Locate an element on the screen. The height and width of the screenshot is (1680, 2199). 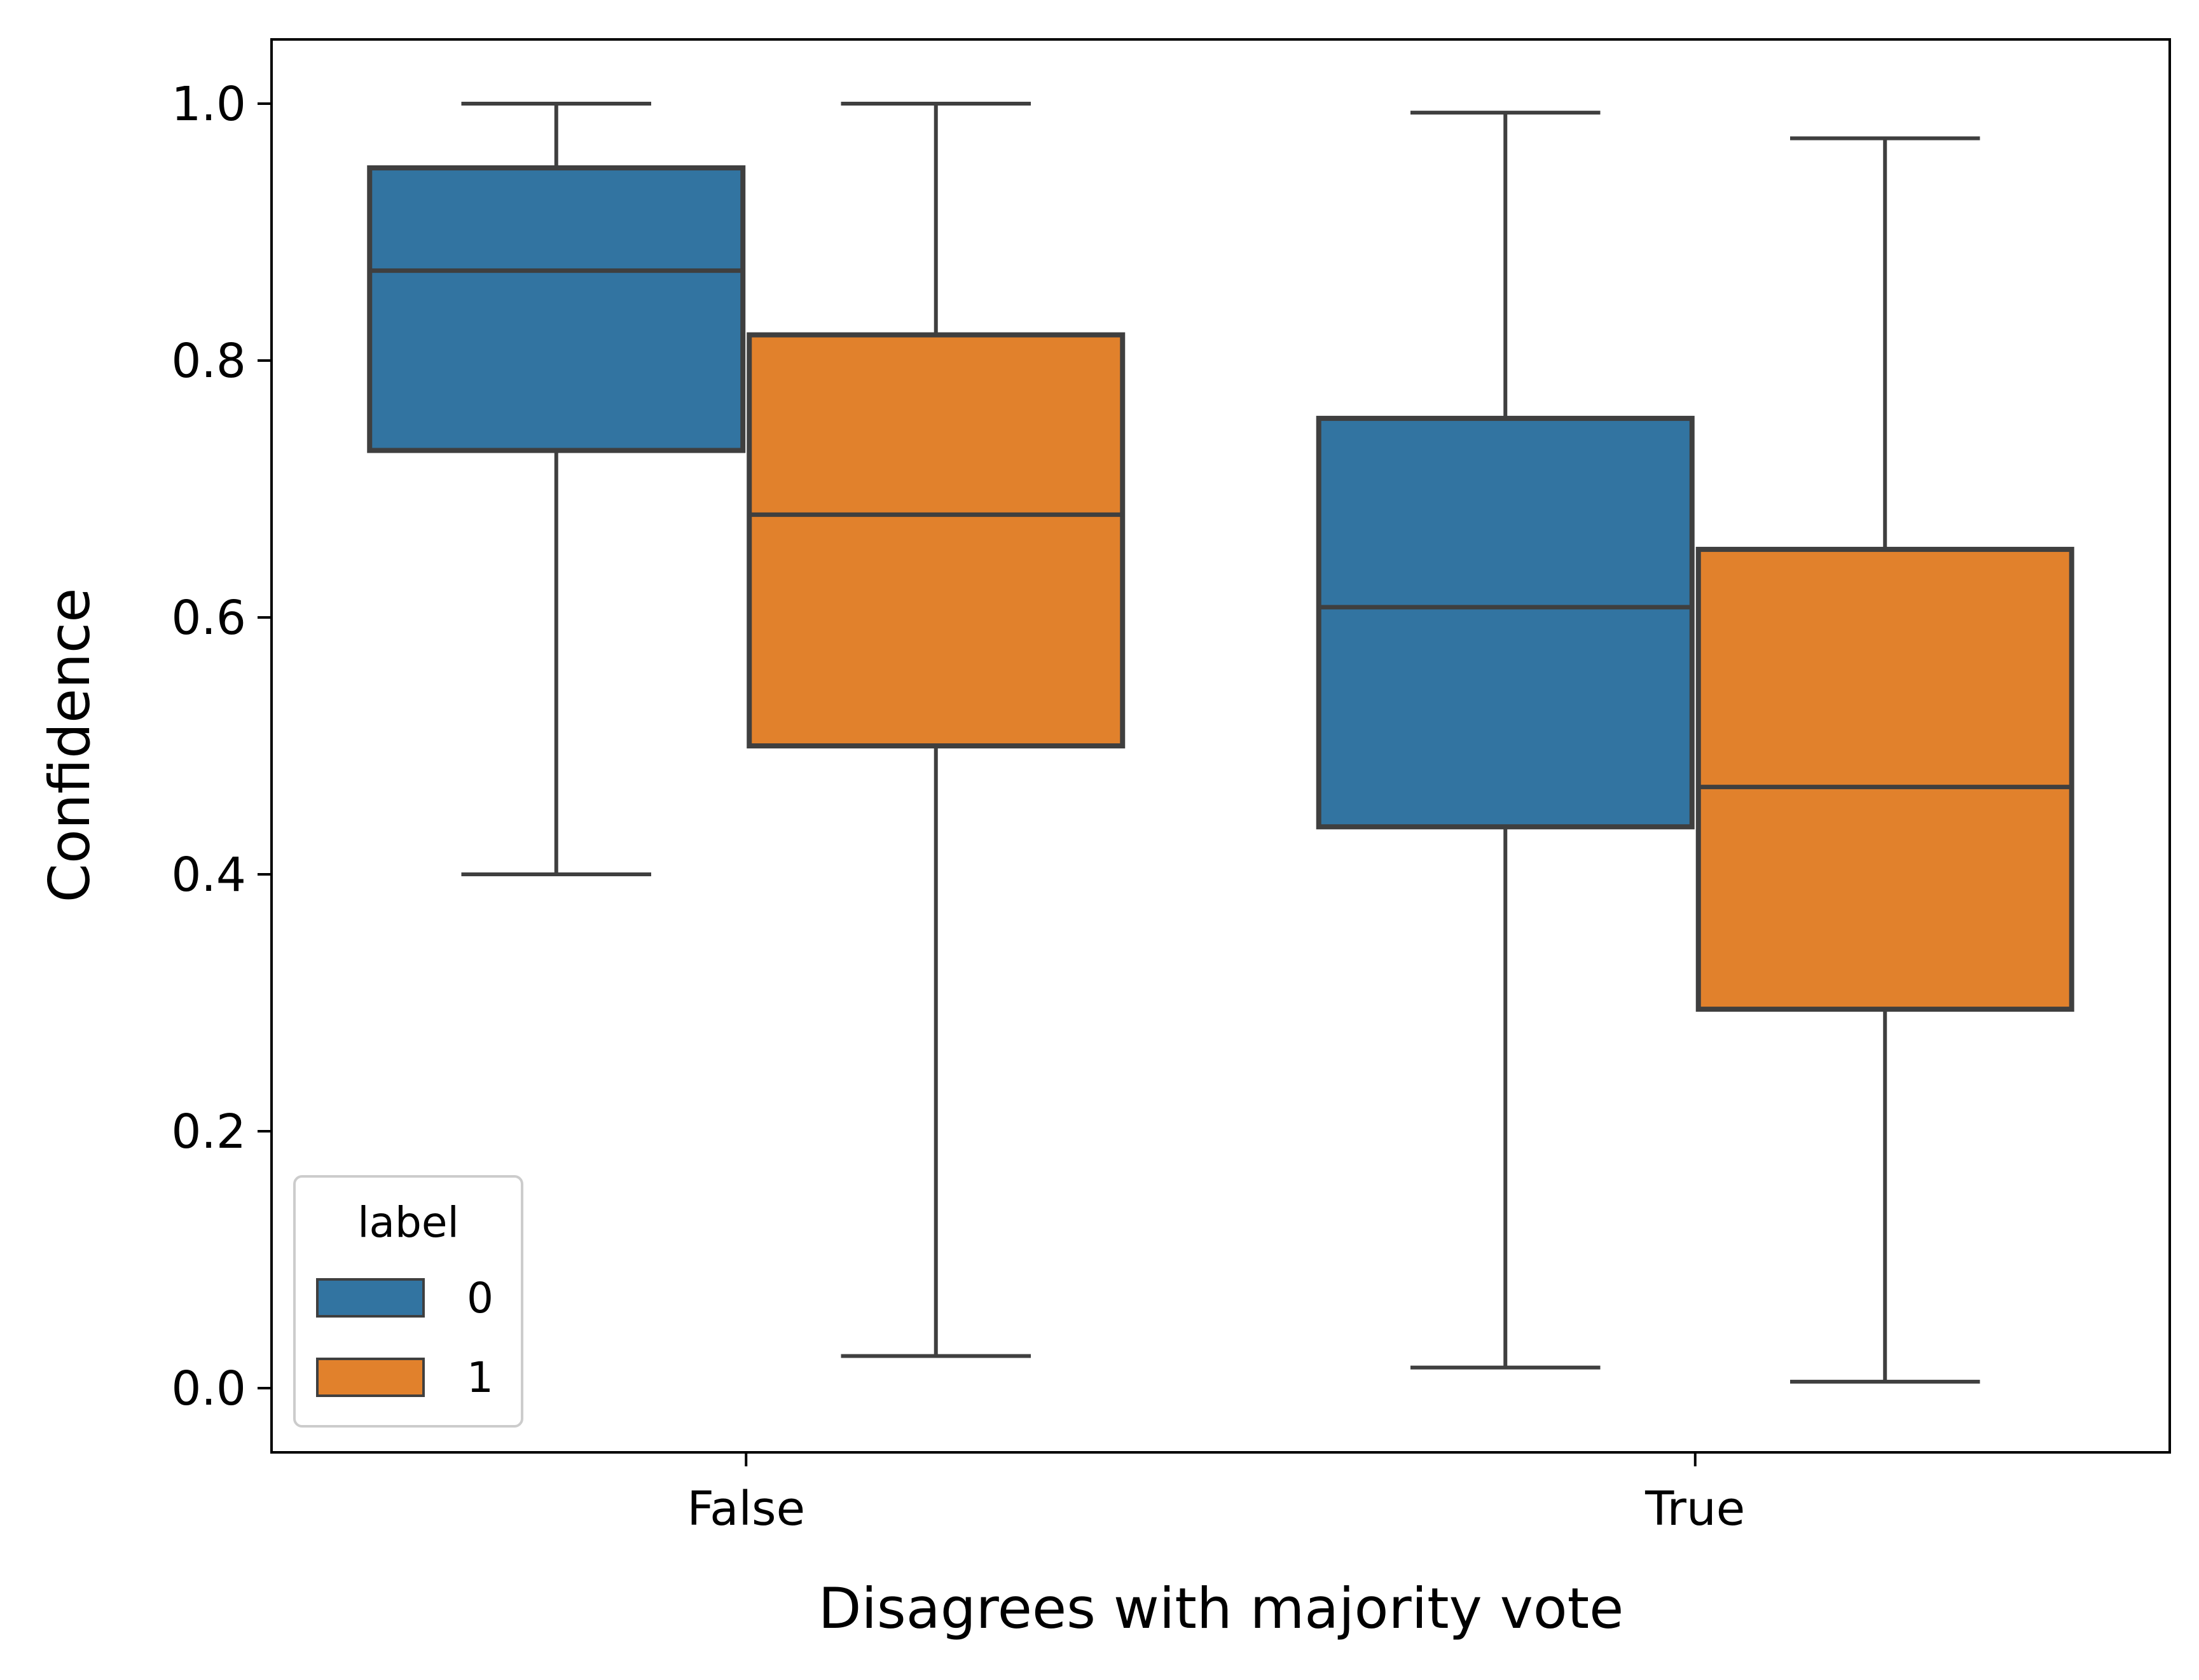
y-tick-label: 0.0 is located at coordinates (208, 1388).